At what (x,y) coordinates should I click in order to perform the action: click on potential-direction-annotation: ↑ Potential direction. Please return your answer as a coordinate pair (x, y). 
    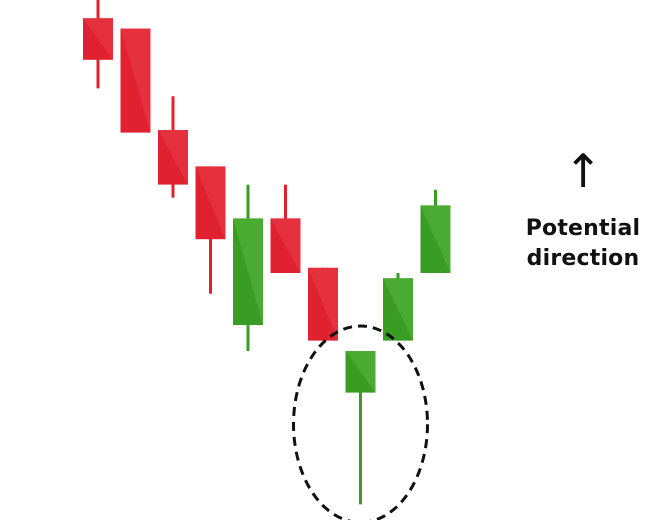
    Looking at the image, I should click on (574, 211).